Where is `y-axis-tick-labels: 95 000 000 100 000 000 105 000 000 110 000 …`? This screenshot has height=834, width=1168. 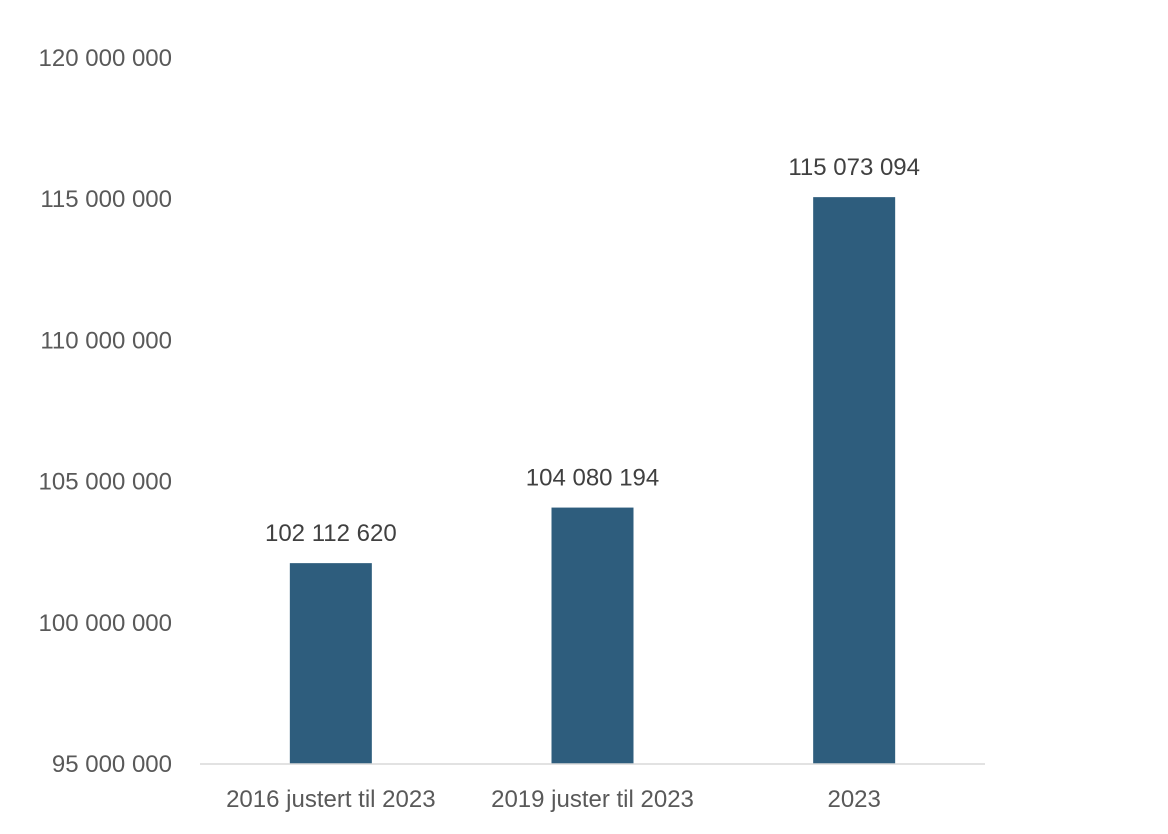 y-axis-tick-labels: 95 000 000 100 000 000 105 000 000 110 000 … is located at coordinates (105, 411).